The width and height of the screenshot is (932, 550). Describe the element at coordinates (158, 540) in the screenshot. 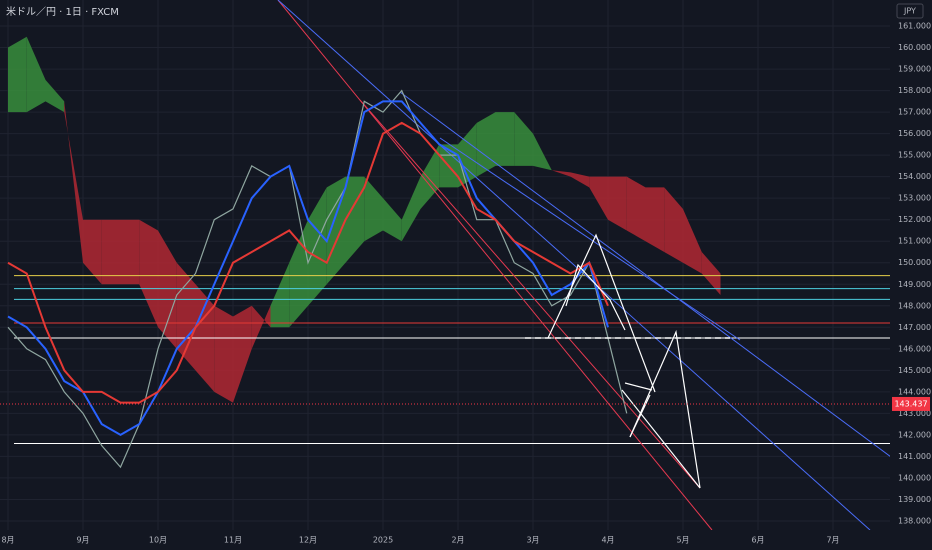

I see `x-tick-label: 10月` at that location.